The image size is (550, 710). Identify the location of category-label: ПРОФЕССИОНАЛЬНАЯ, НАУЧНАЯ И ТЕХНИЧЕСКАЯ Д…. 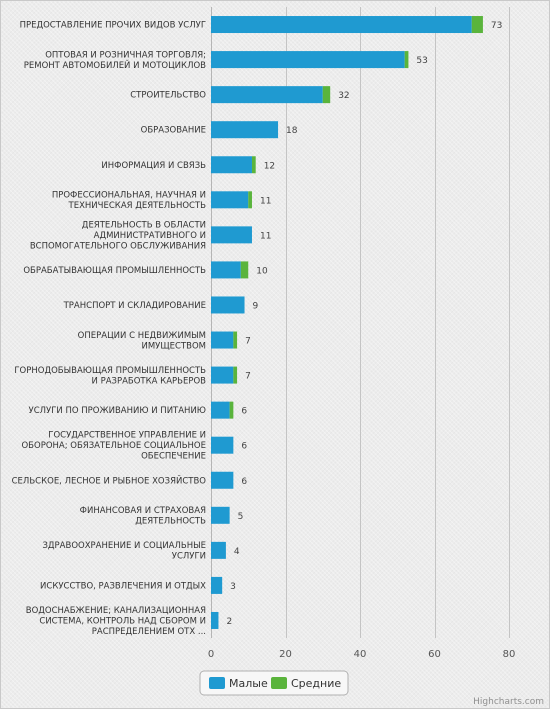
(129, 201).